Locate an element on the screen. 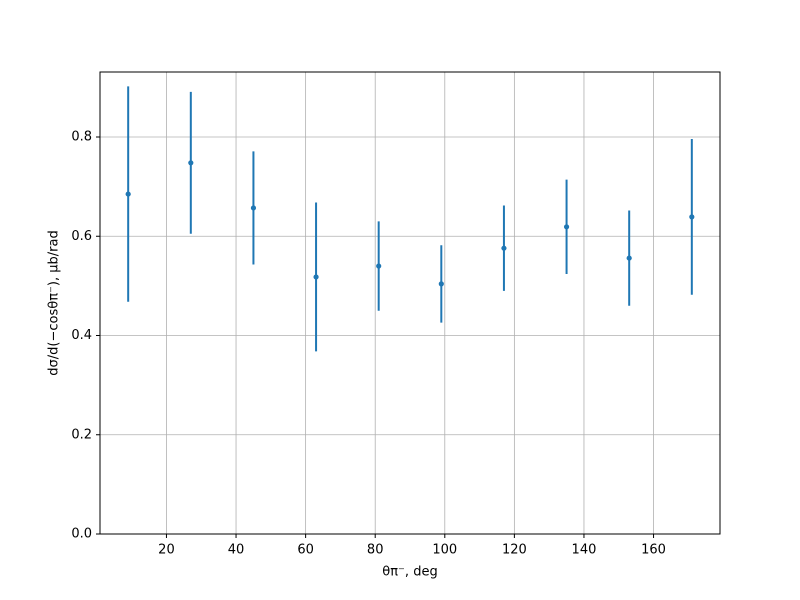 This screenshot has height=600, width=800. x-axis-label: θπ⁻, deg is located at coordinates (409, 572).